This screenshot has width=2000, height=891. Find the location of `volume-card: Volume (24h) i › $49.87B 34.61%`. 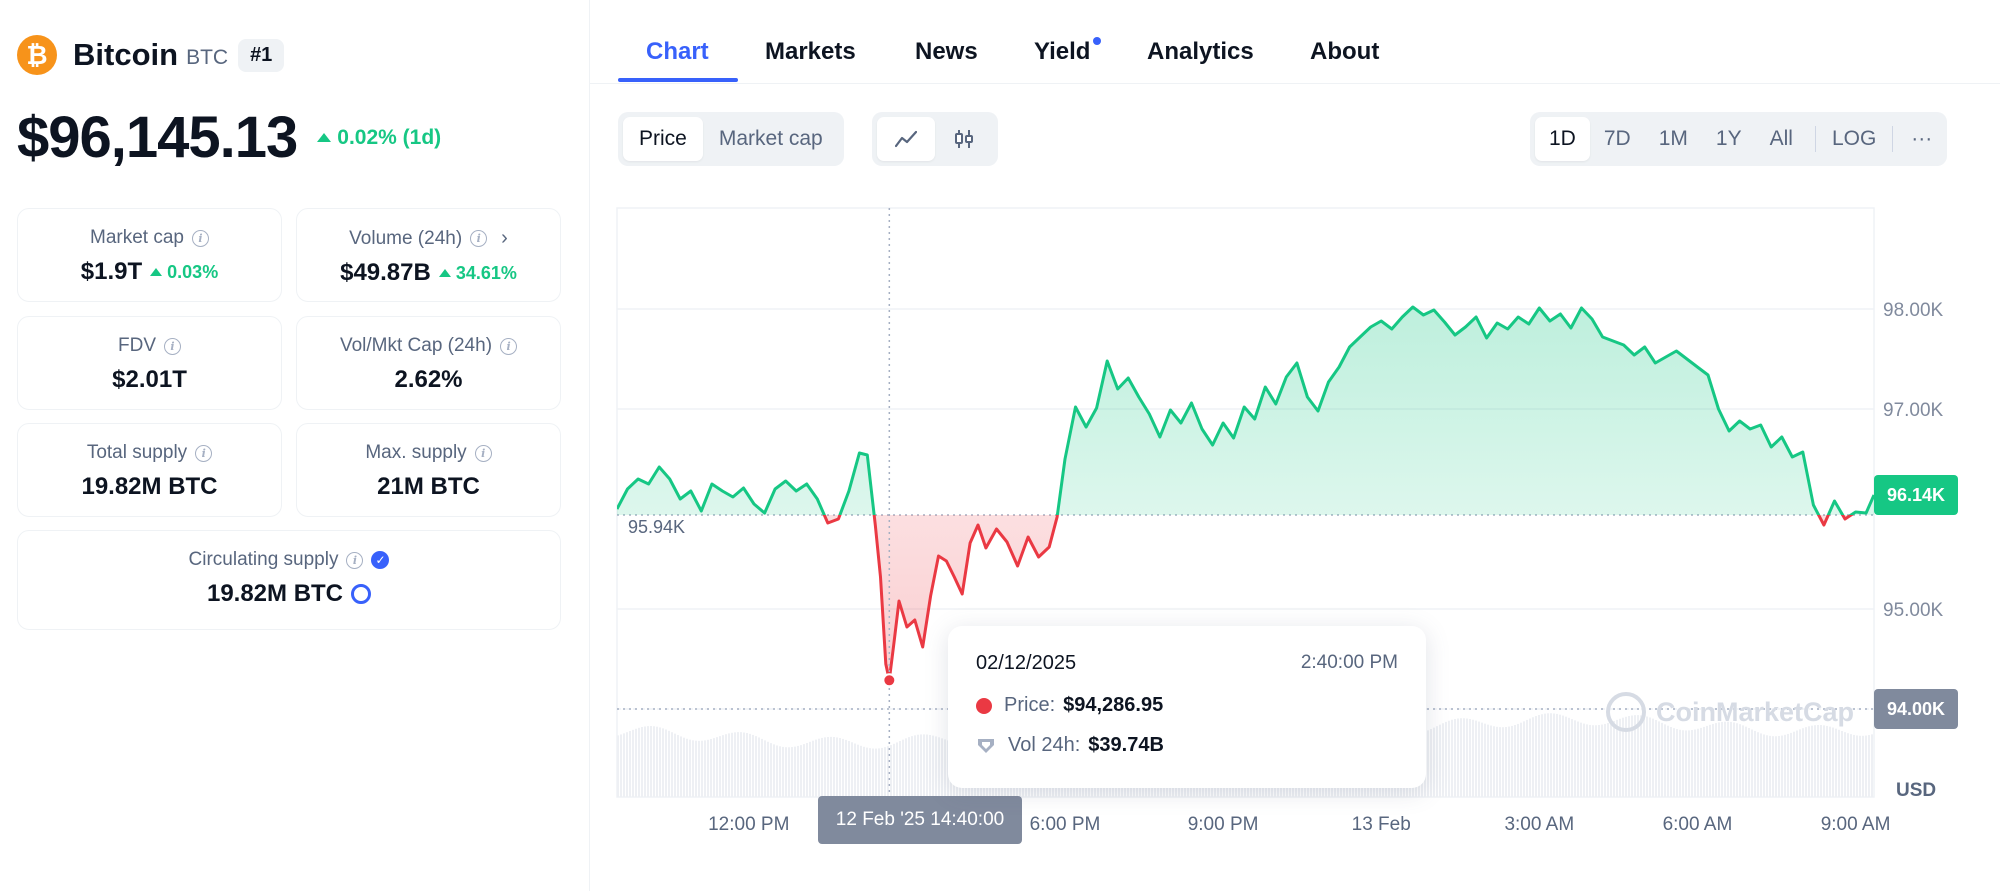

volume-card: Volume (24h) i › $49.87B 34.61% is located at coordinates (428, 255).